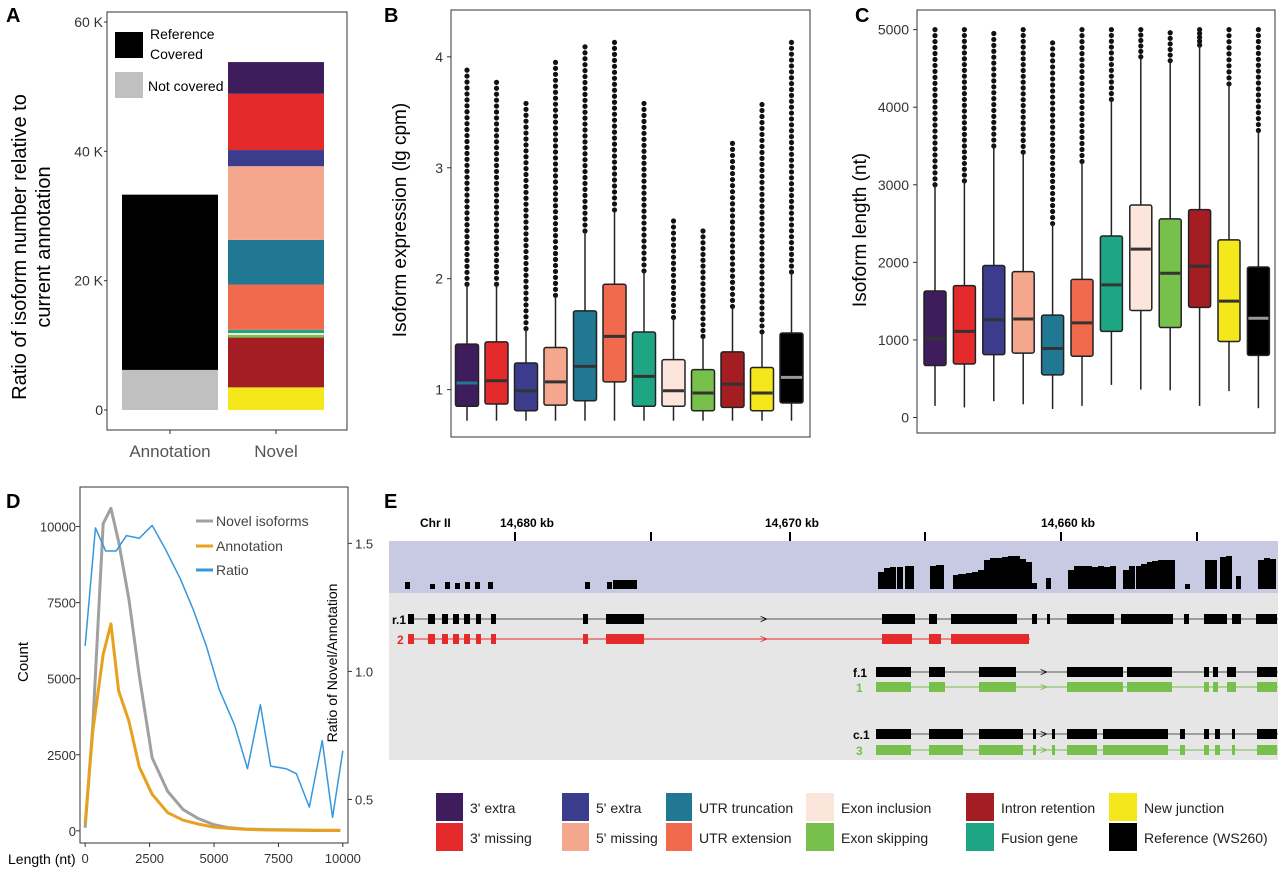 The image size is (1280, 877). What do you see at coordinates (493, 808) in the screenshot?
I see `legend-label-3-extra: 3' extra` at bounding box center [493, 808].